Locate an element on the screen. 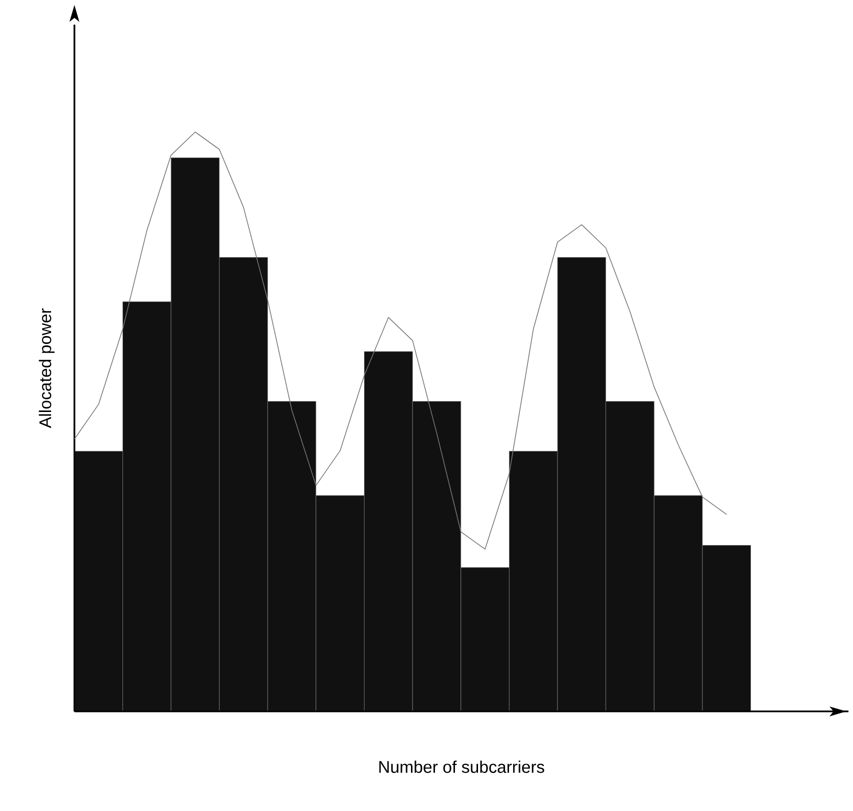 Image resolution: width=853 pixels, height=811 pixels. y-axis-title: Allocated power is located at coordinates (46, 368).